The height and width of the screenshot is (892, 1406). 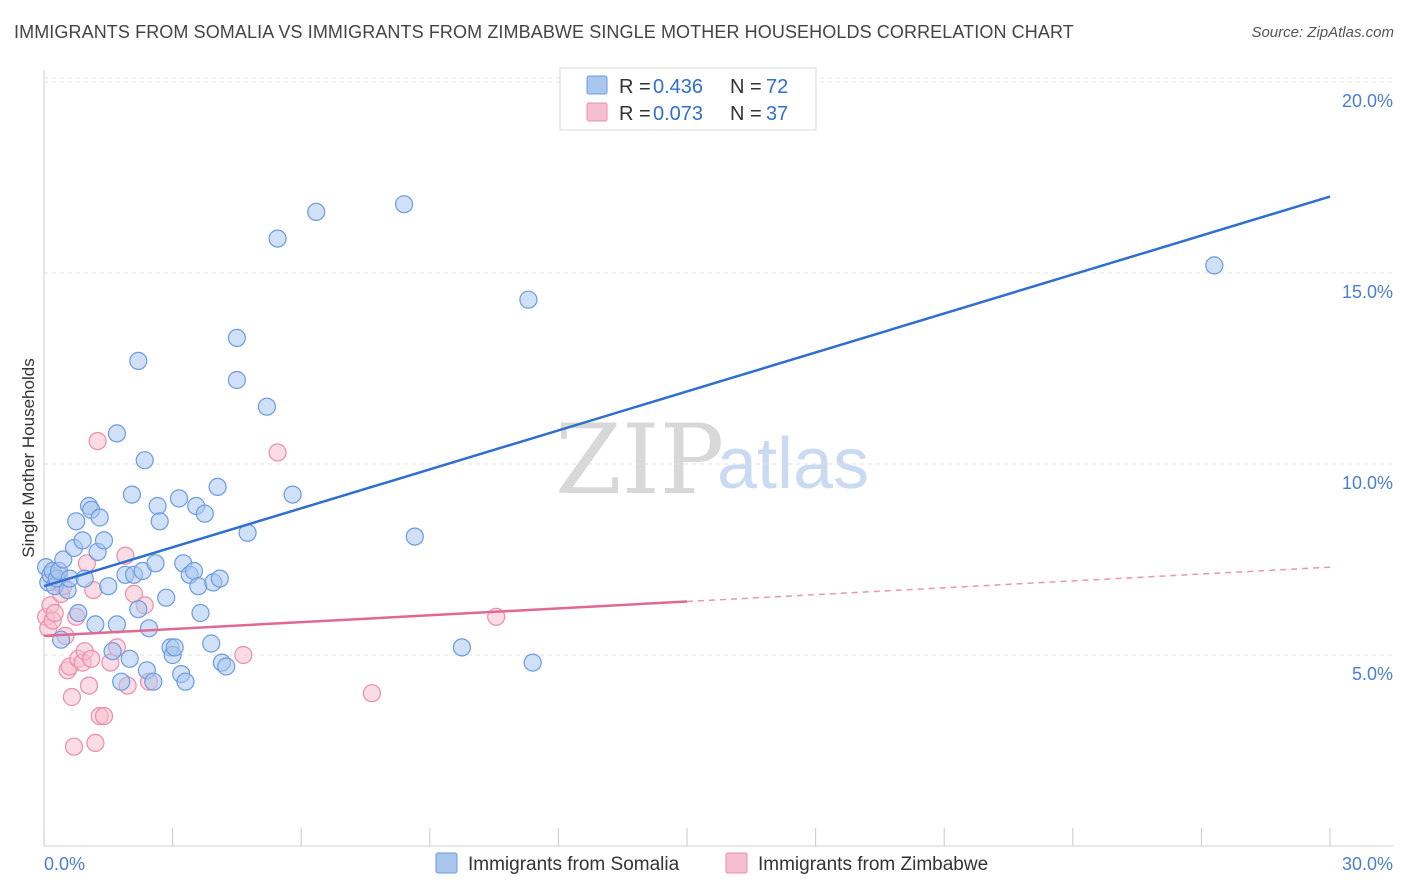 What do you see at coordinates (1367, 387) in the screenshot?
I see `y-tick-labels: 5.0% 10.0% 15.0% 20.0%` at bounding box center [1367, 387].